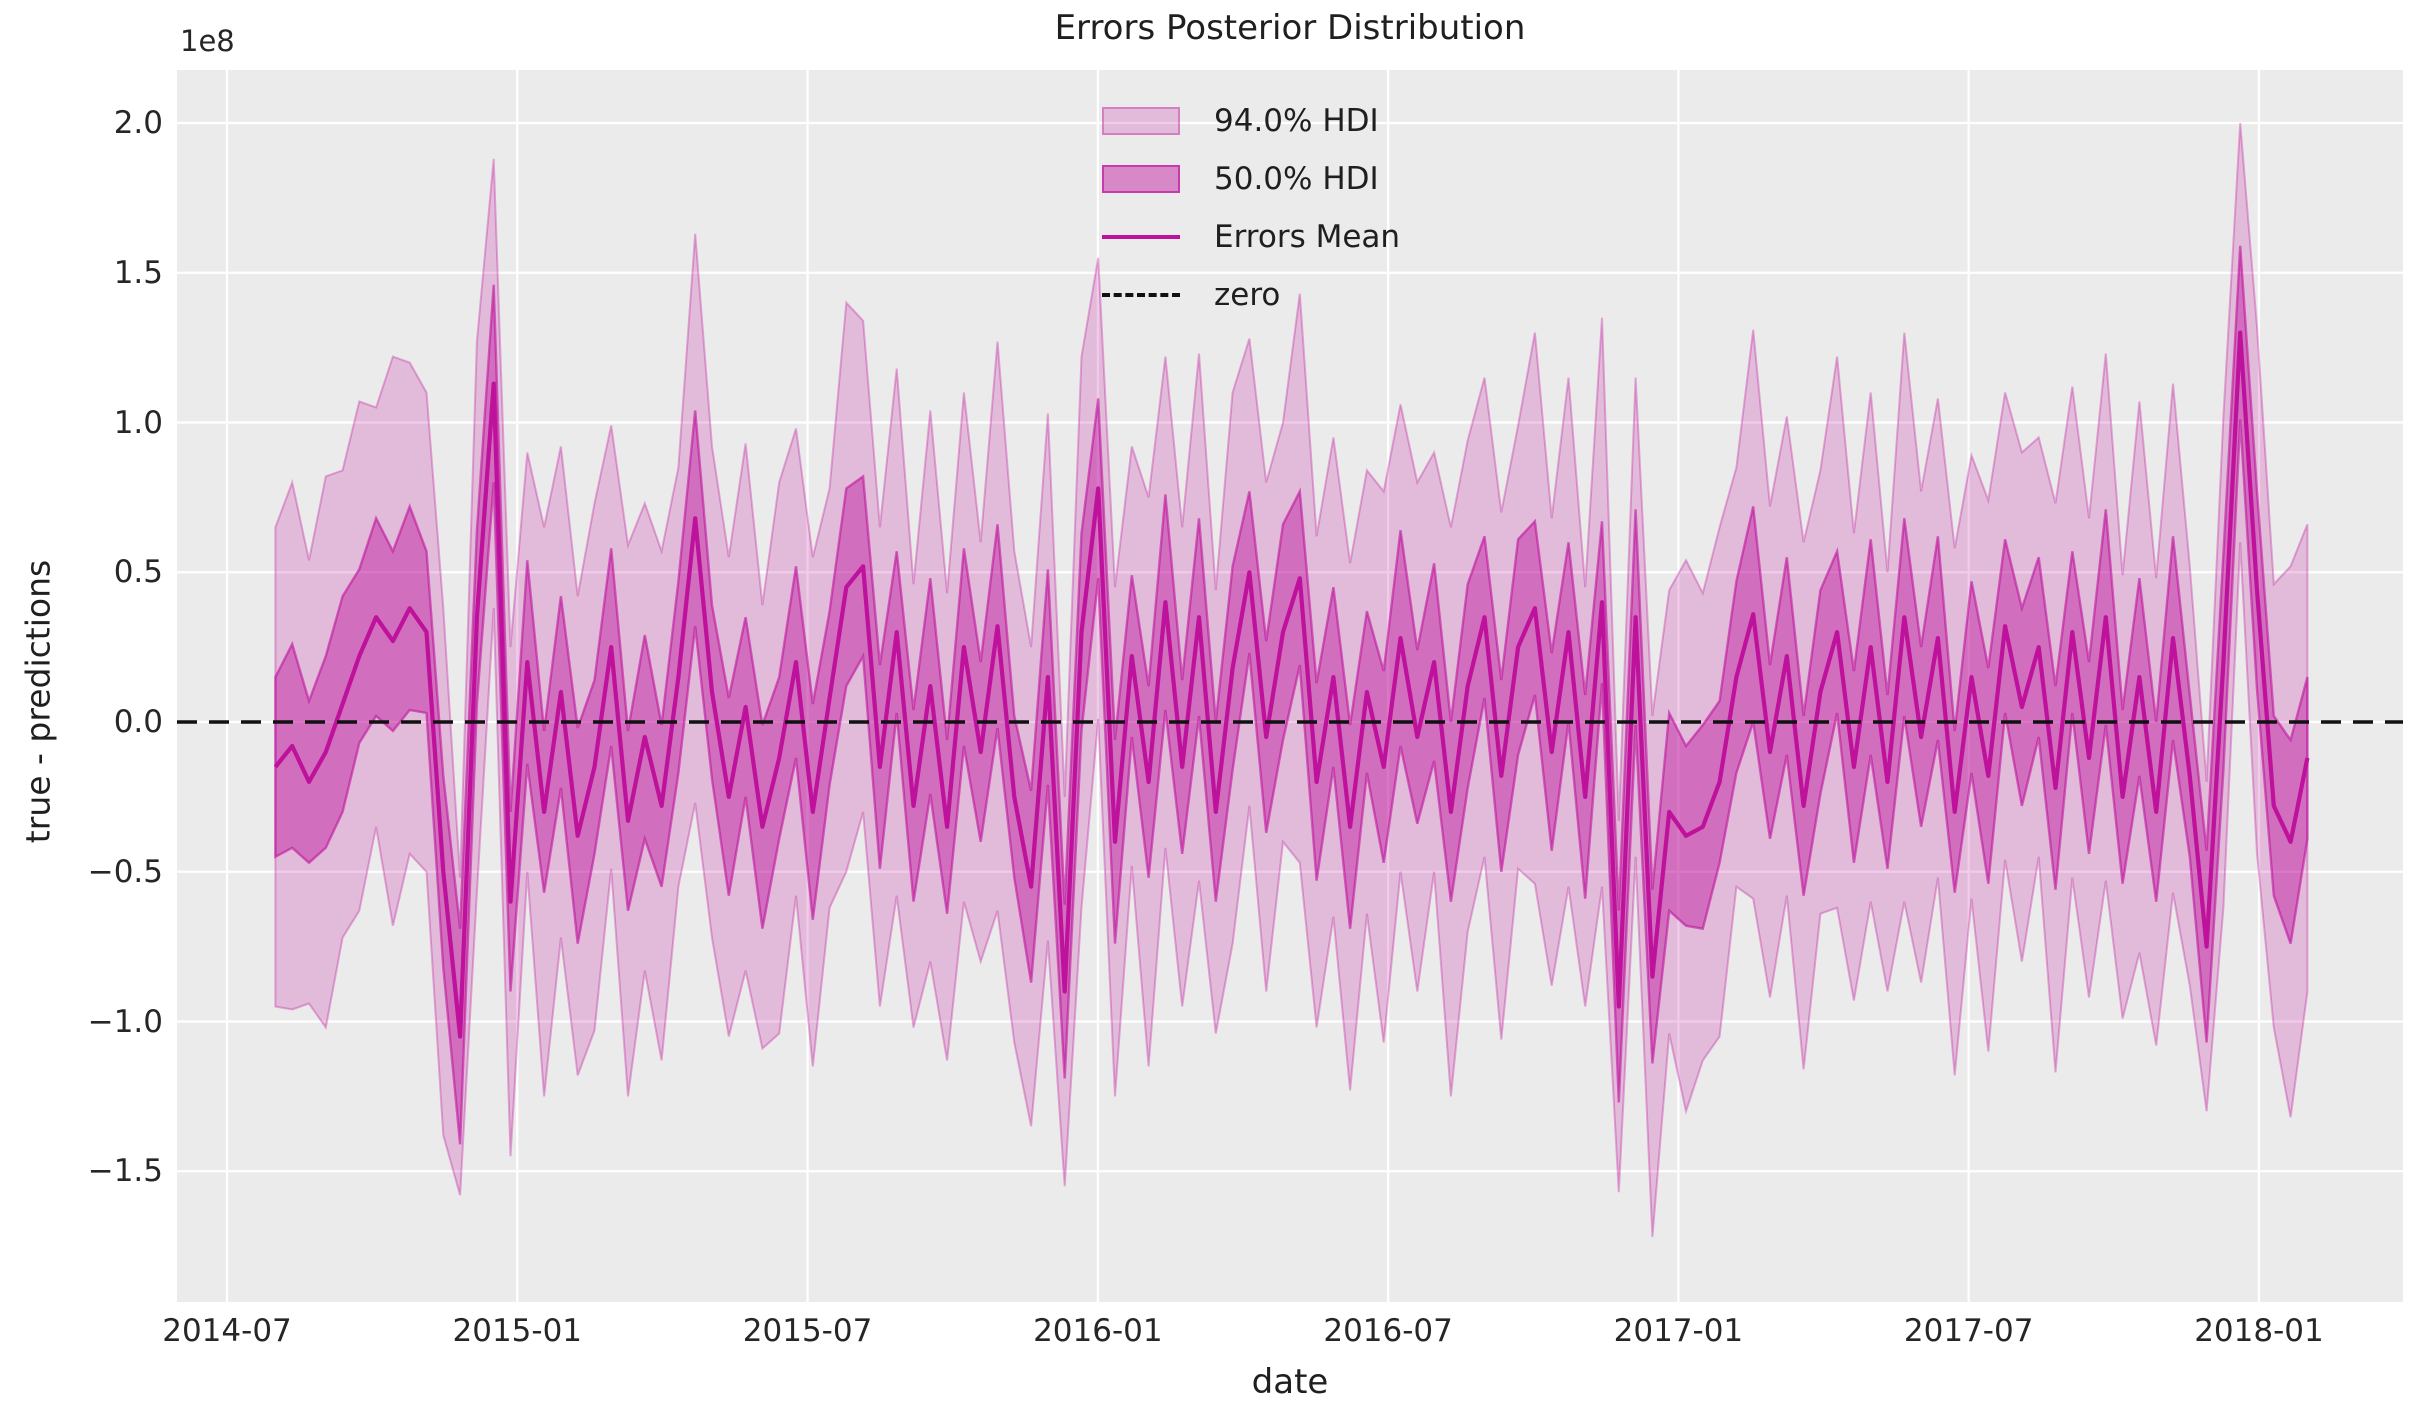 Image resolution: width=2423 pixels, height=1423 pixels. What do you see at coordinates (207, 41) in the screenshot?
I see `y-axis-offset-label: 1e8` at bounding box center [207, 41].